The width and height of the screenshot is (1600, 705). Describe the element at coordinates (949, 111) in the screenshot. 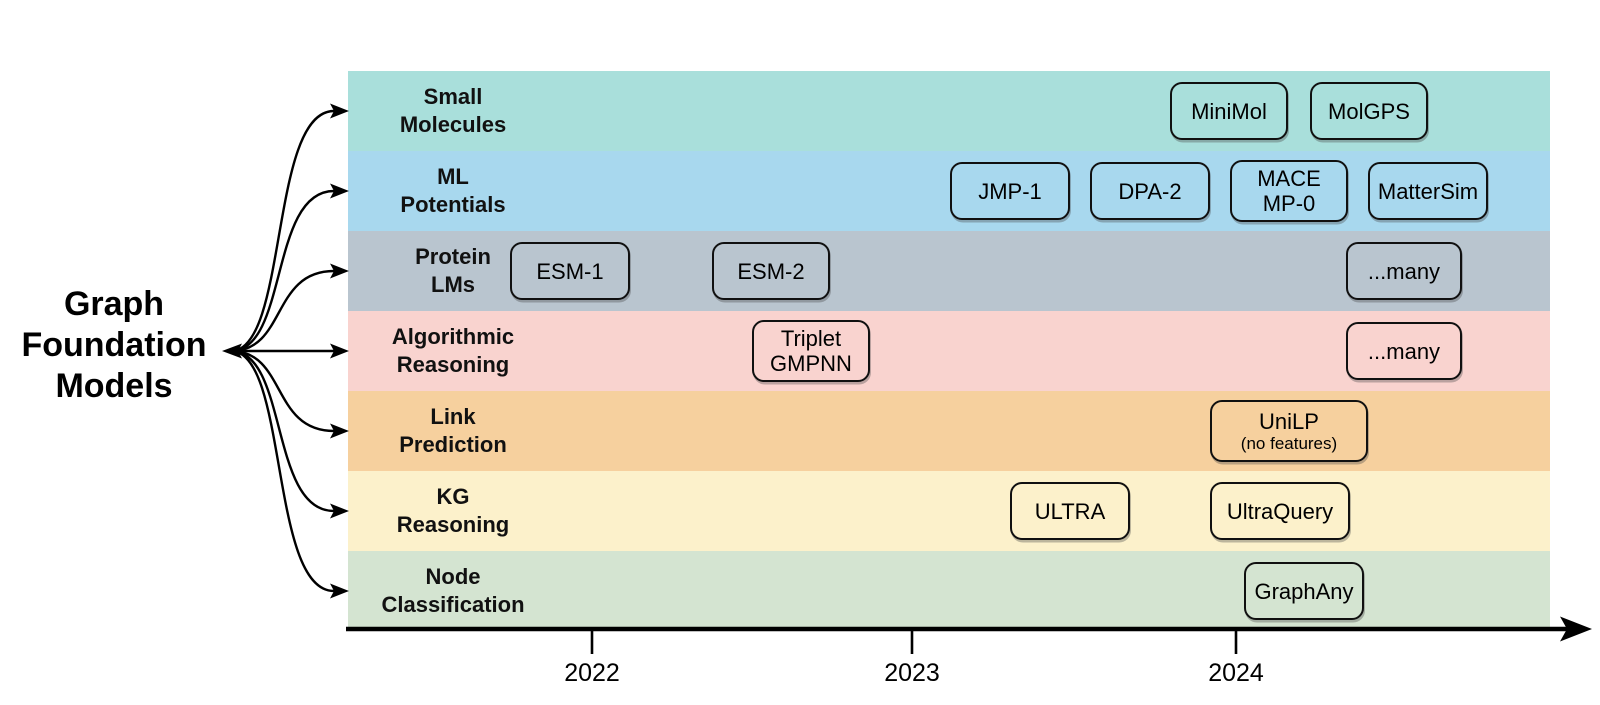

I see `band-small-molecules: Small Molecules MiniMol MolGPS` at that location.